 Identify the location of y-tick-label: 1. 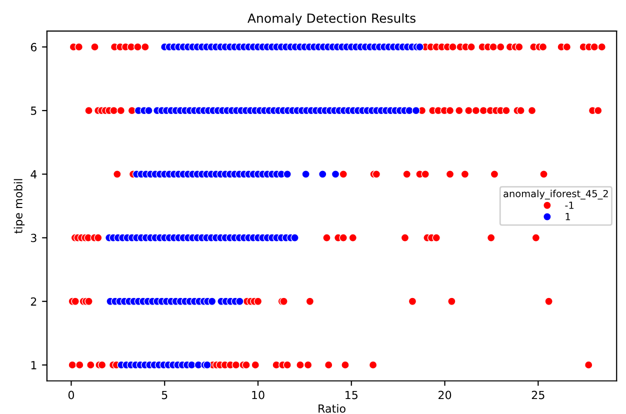
(33, 365).